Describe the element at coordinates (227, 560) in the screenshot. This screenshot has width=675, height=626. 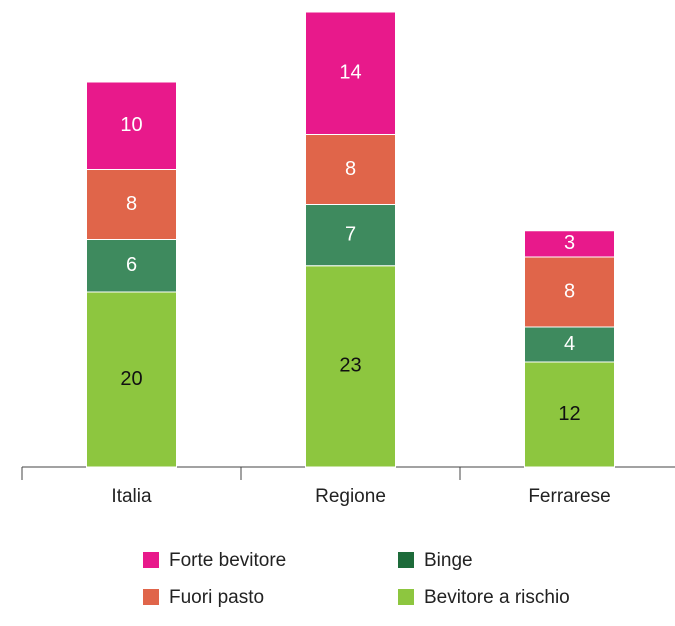
I see `legend-label: Forte bevitore` at that location.